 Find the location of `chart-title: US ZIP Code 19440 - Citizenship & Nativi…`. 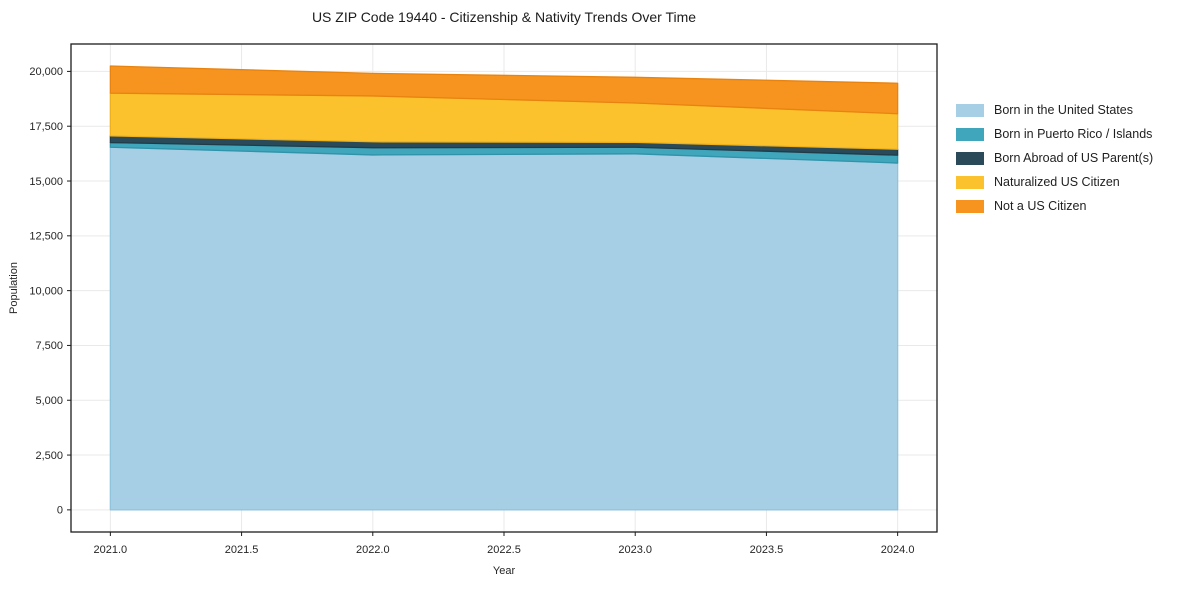

chart-title: US ZIP Code 19440 - Citizenship & Nativi… is located at coordinates (504, 17).